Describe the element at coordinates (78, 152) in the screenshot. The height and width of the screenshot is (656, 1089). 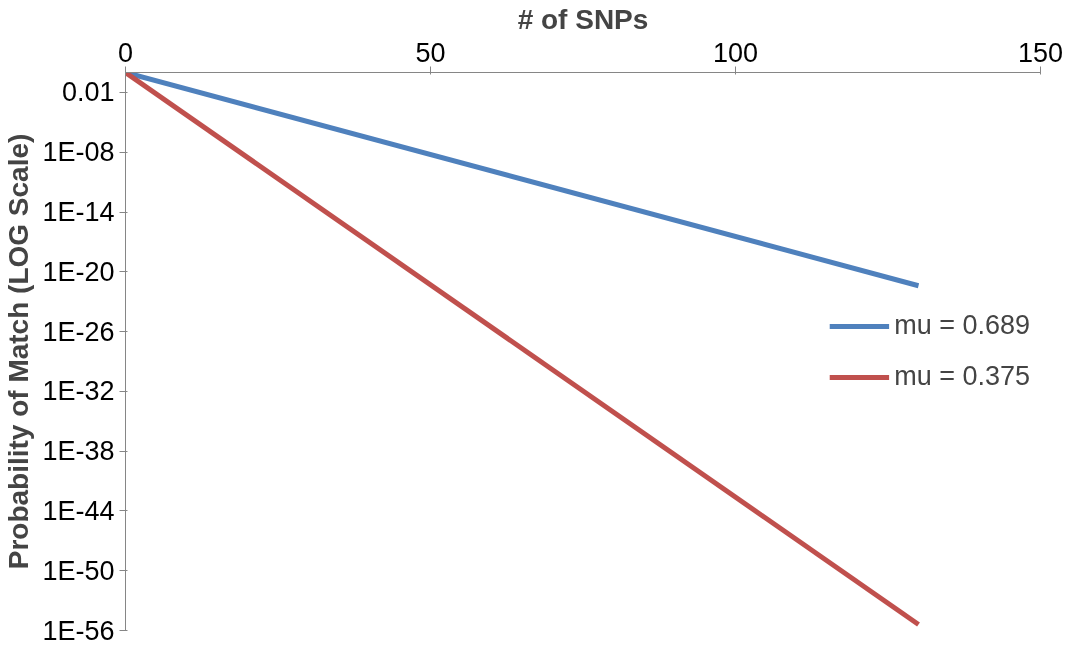
I see `y-tick-label: 1E-08` at that location.